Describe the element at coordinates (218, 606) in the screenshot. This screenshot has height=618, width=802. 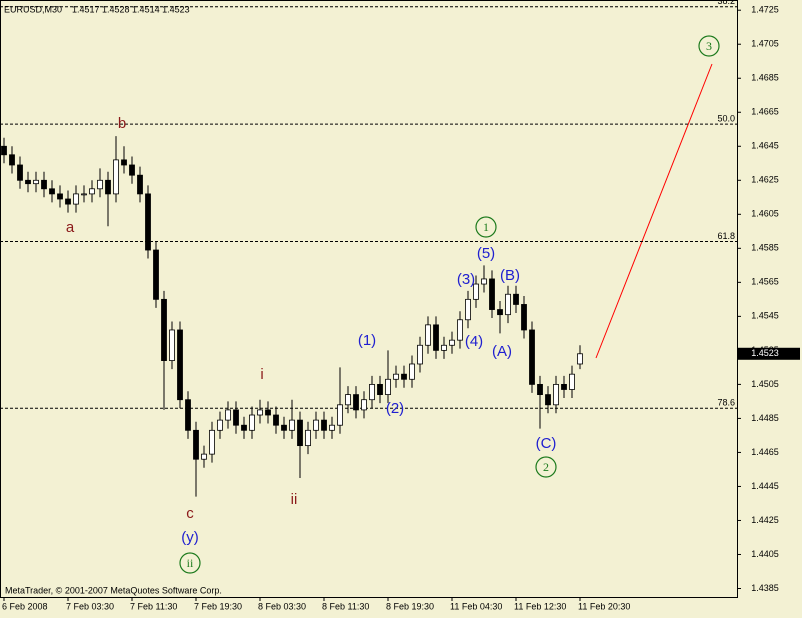
I see `x-tick-label: 7 Feb 19:30` at that location.